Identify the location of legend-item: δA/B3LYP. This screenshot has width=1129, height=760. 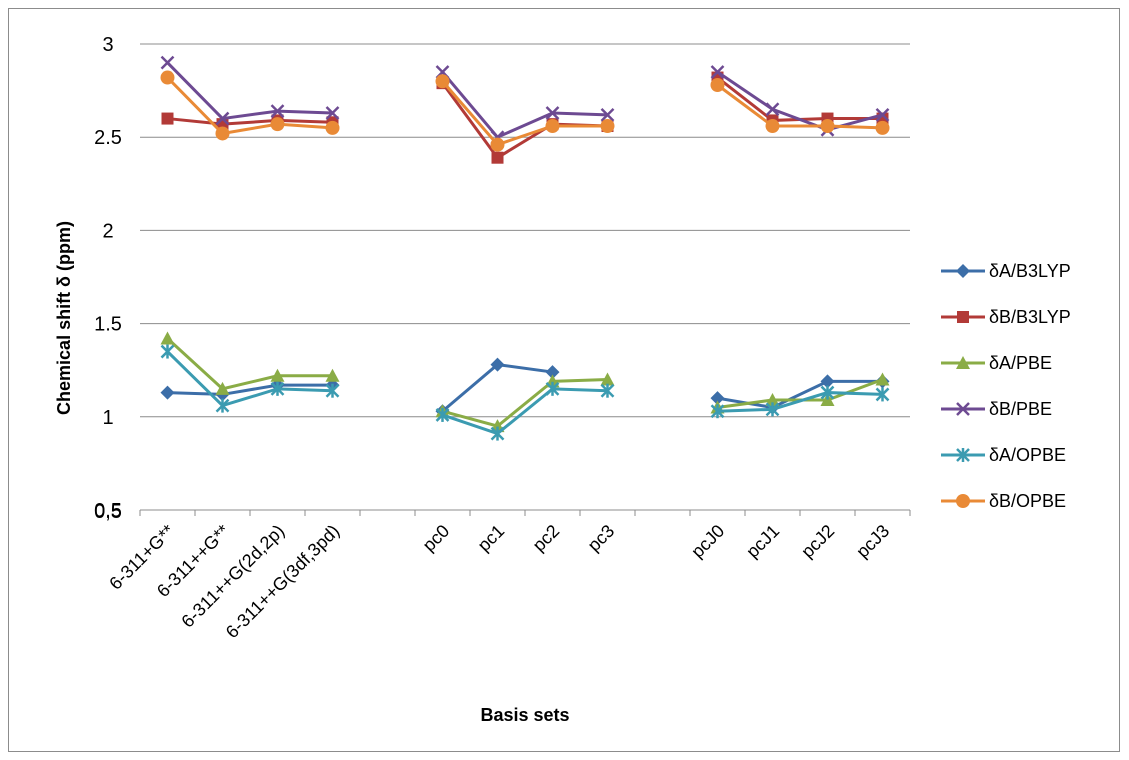
(1006, 271).